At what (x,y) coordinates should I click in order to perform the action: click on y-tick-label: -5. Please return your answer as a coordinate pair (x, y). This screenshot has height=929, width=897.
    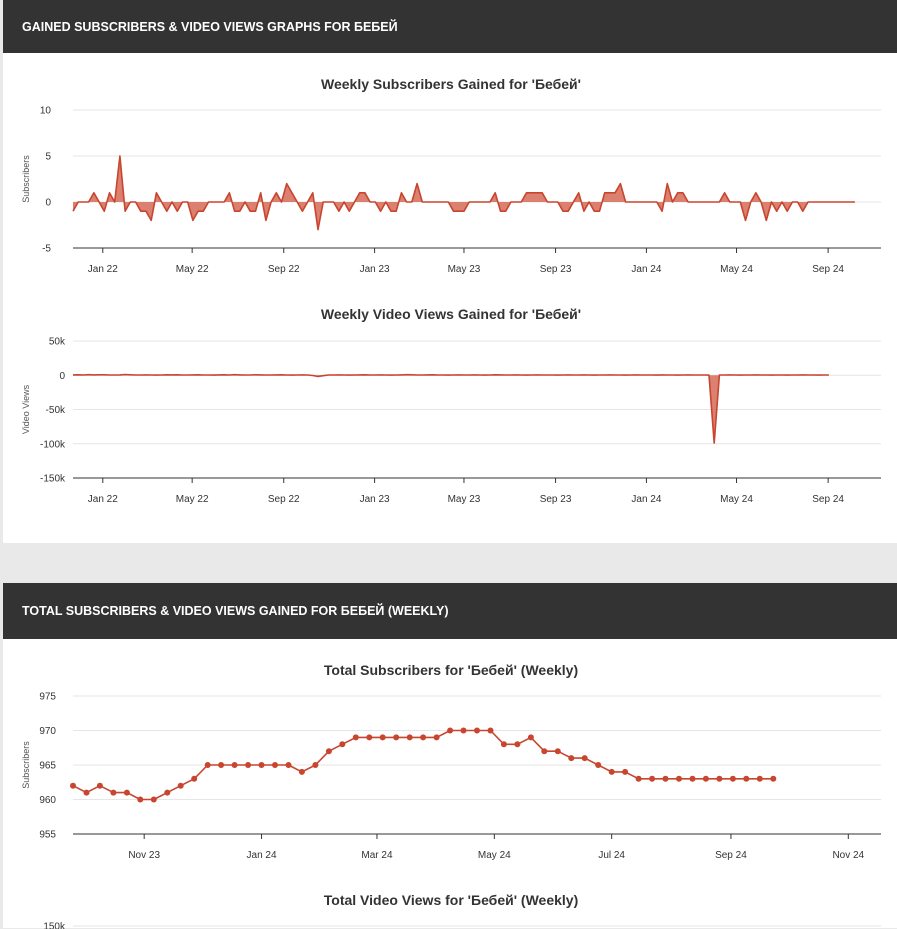
    Looking at the image, I should click on (46, 249).